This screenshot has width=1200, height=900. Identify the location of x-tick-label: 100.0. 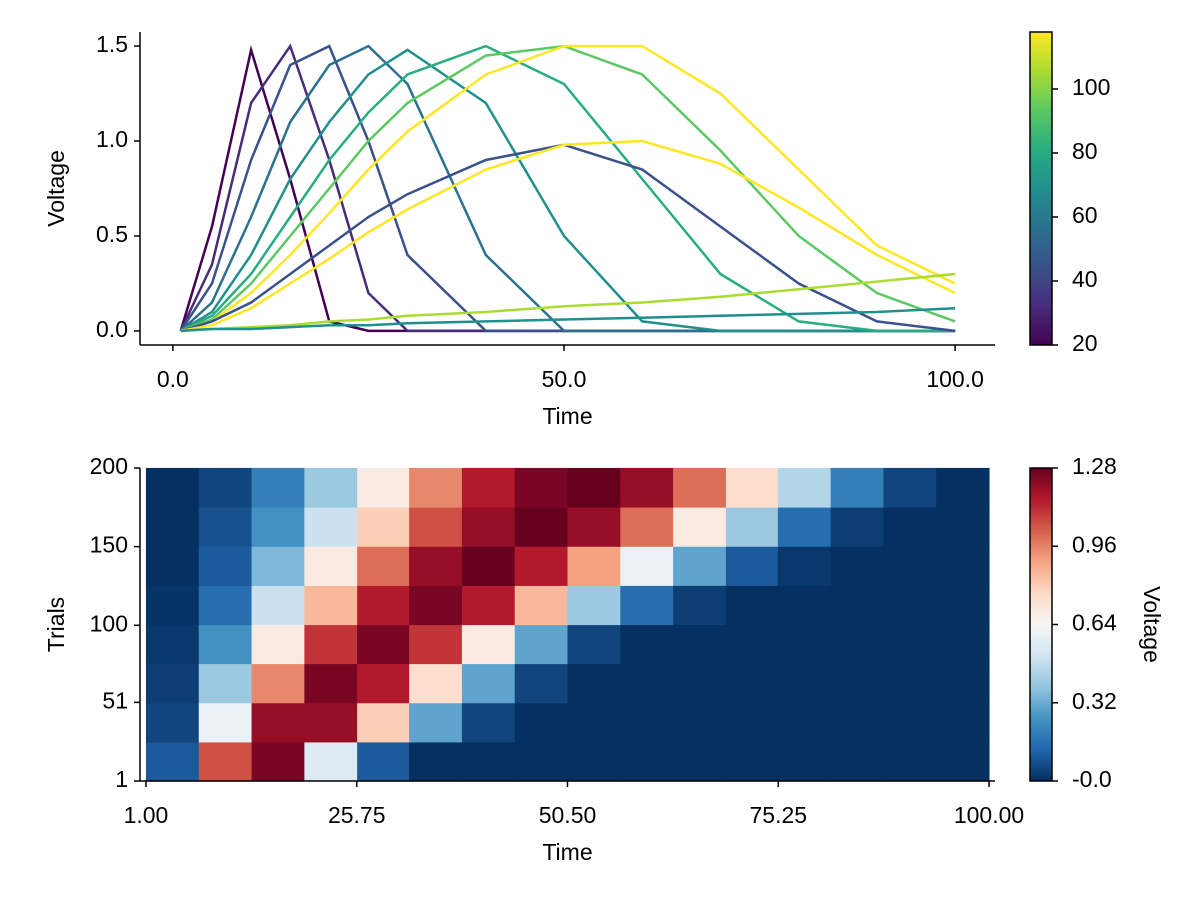
(955, 379).